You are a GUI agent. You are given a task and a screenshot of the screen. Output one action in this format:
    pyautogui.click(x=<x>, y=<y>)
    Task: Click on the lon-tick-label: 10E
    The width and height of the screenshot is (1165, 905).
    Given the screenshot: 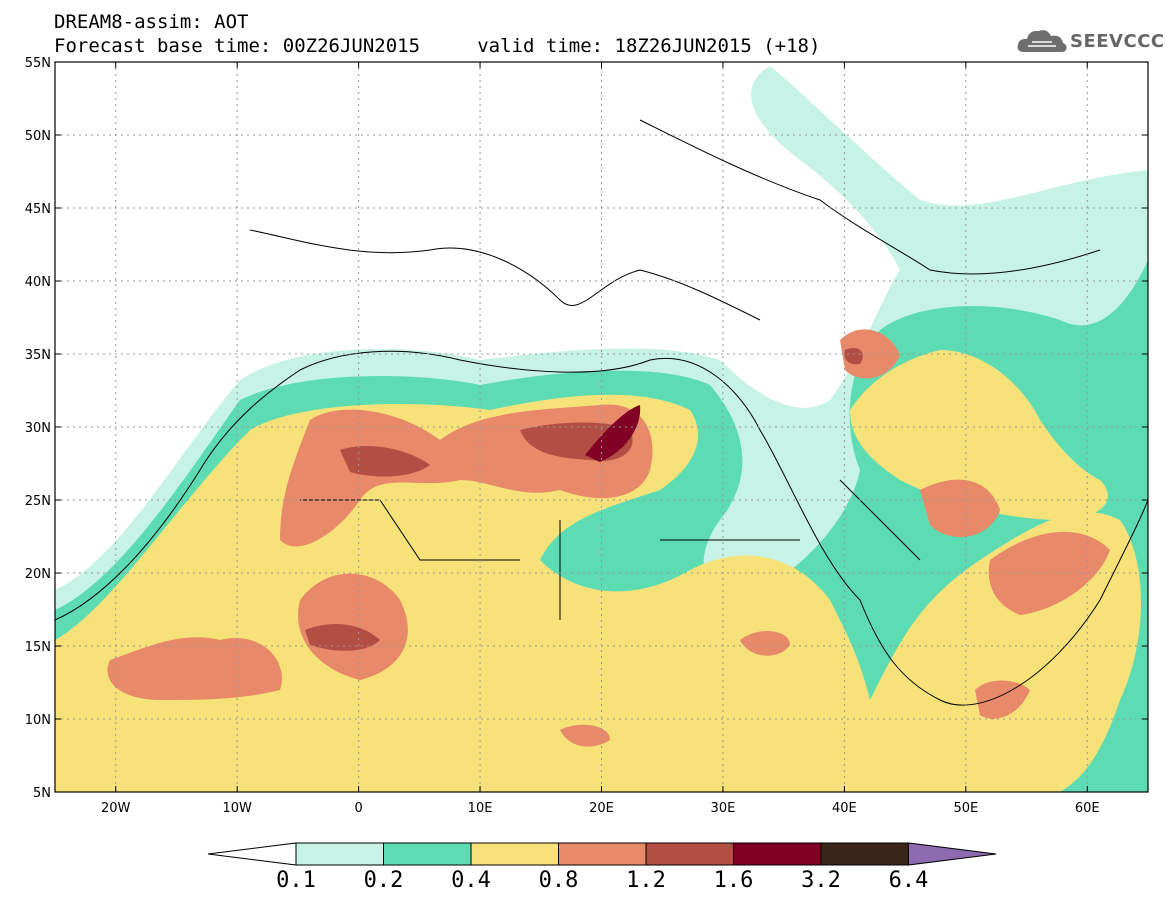 What is the action you would take?
    pyautogui.click(x=480, y=808)
    